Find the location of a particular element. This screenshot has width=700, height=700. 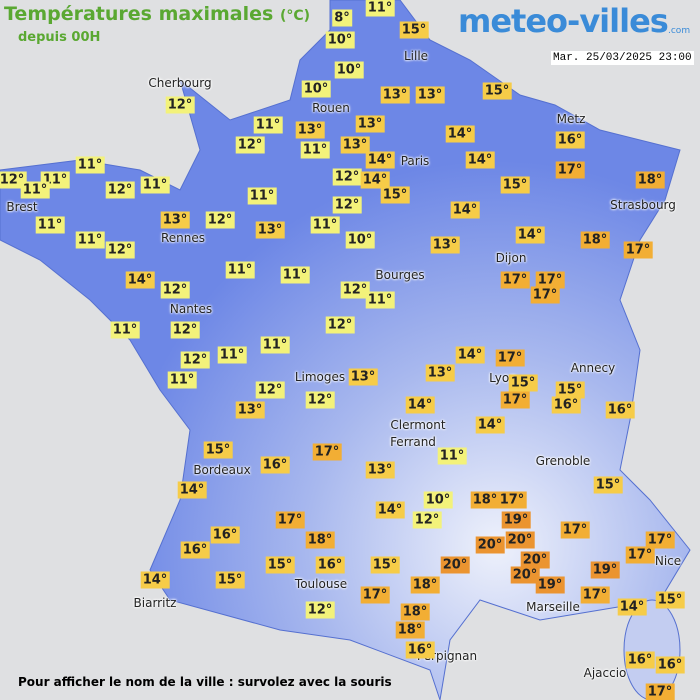

city-name: Biarritz is located at coordinates (155, 603).